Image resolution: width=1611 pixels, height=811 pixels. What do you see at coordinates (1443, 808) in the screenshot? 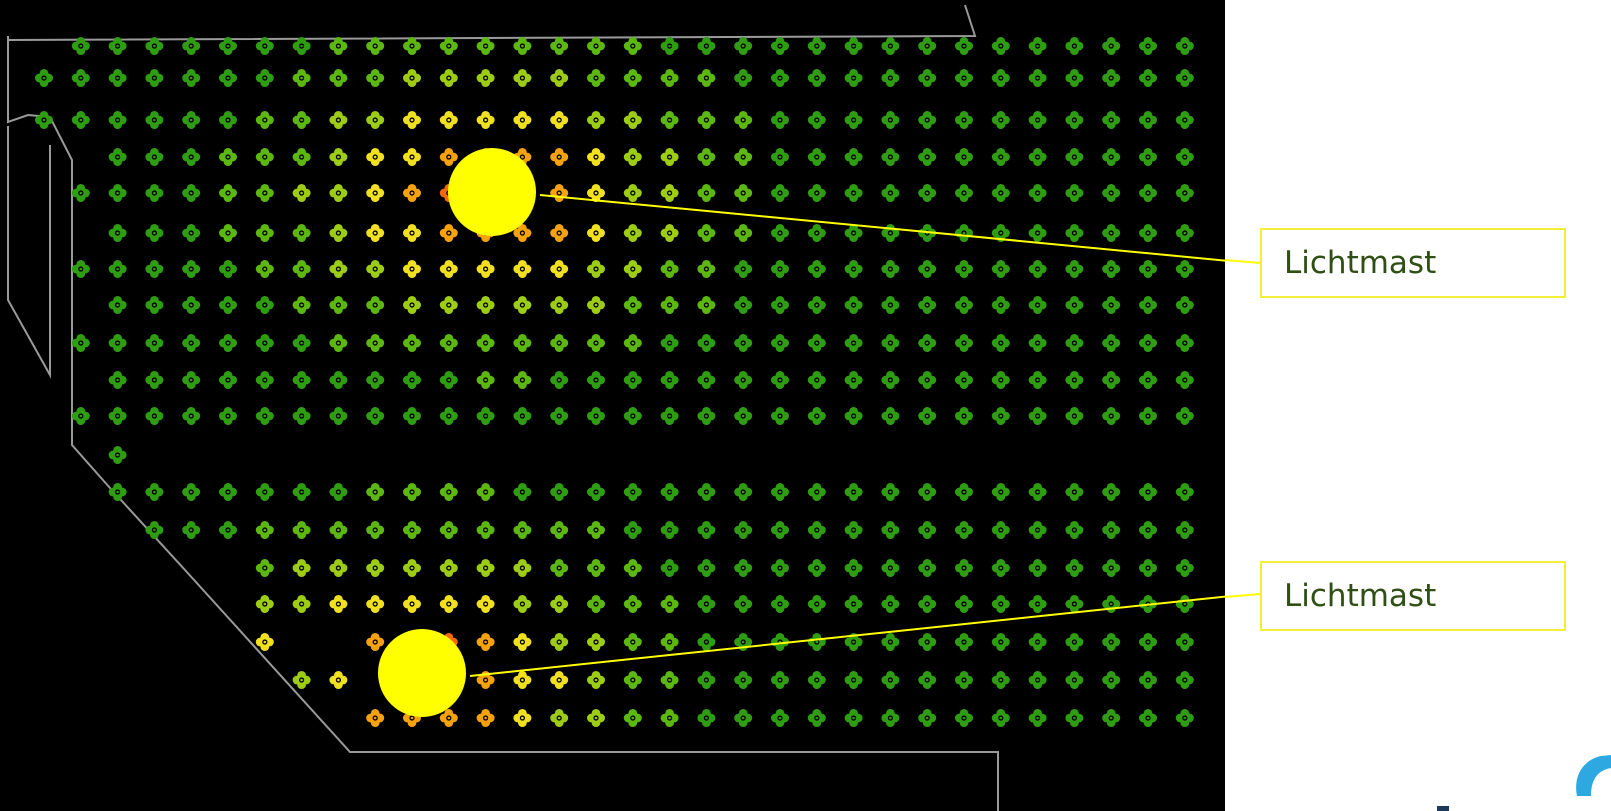
I see `brand-dash` at bounding box center [1443, 808].